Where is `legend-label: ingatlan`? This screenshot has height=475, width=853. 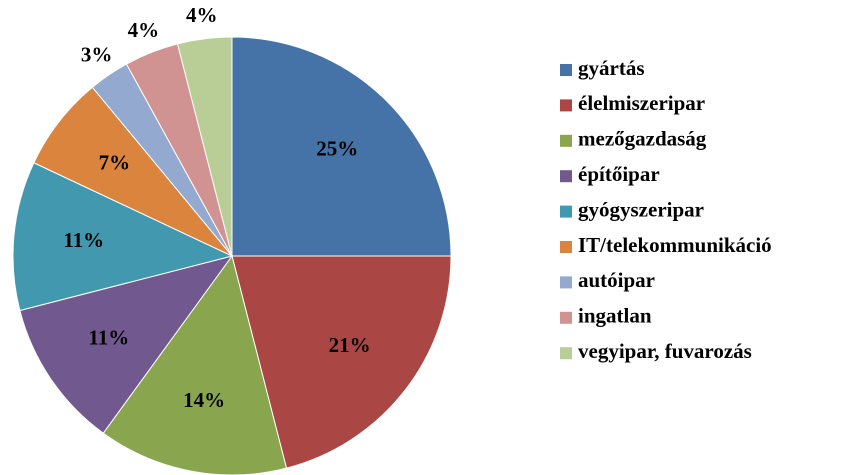
legend-label: ingatlan is located at coordinates (615, 316).